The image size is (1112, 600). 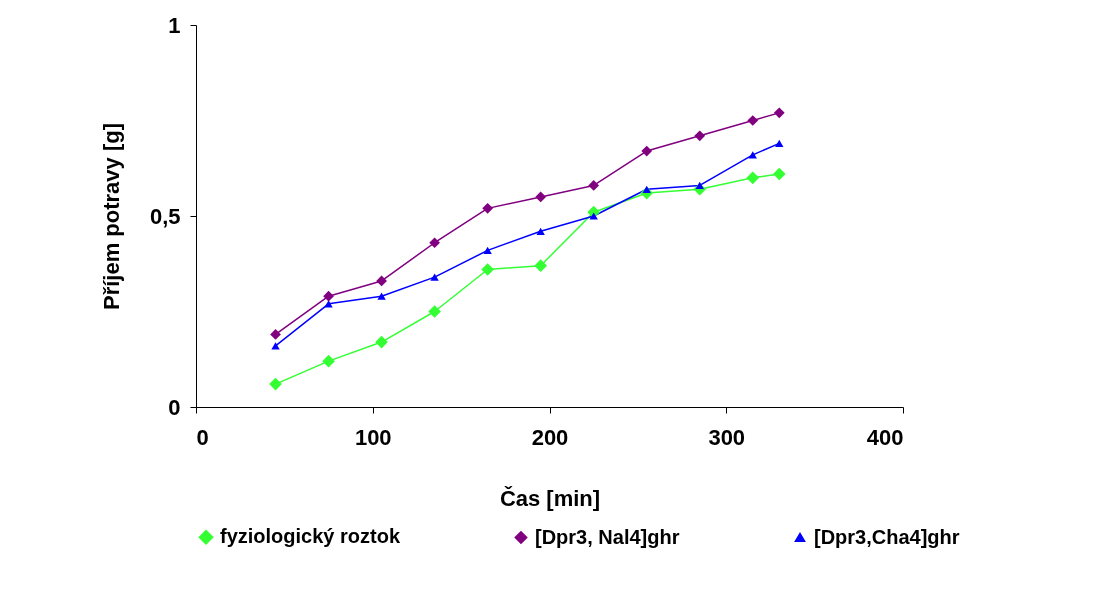 What do you see at coordinates (111, 216) in the screenshot?
I see `y-axis-title: Příjem potravy [g]` at bounding box center [111, 216].